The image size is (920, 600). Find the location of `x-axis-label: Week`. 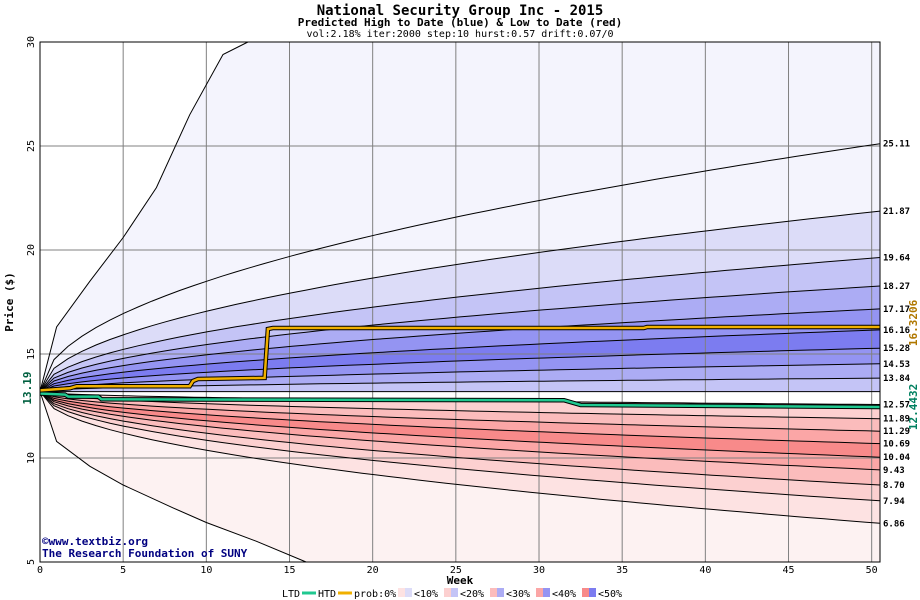

x-axis-label: Week is located at coordinates (460, 580).